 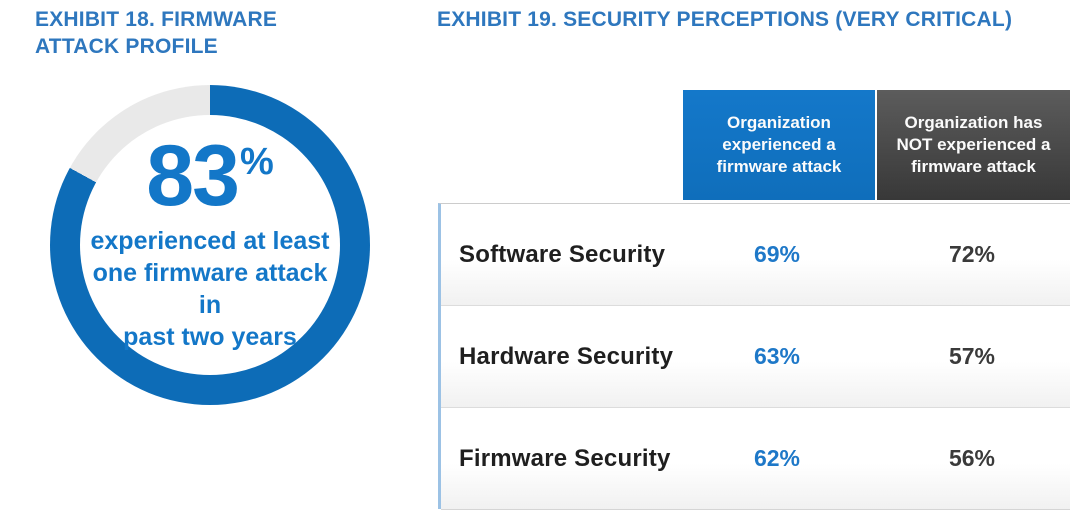 What do you see at coordinates (165, 33) in the screenshot?
I see `exhibit-18-title: EXHIBIT 18. FIRMWARE ATTACK PROFILE` at bounding box center [165, 33].